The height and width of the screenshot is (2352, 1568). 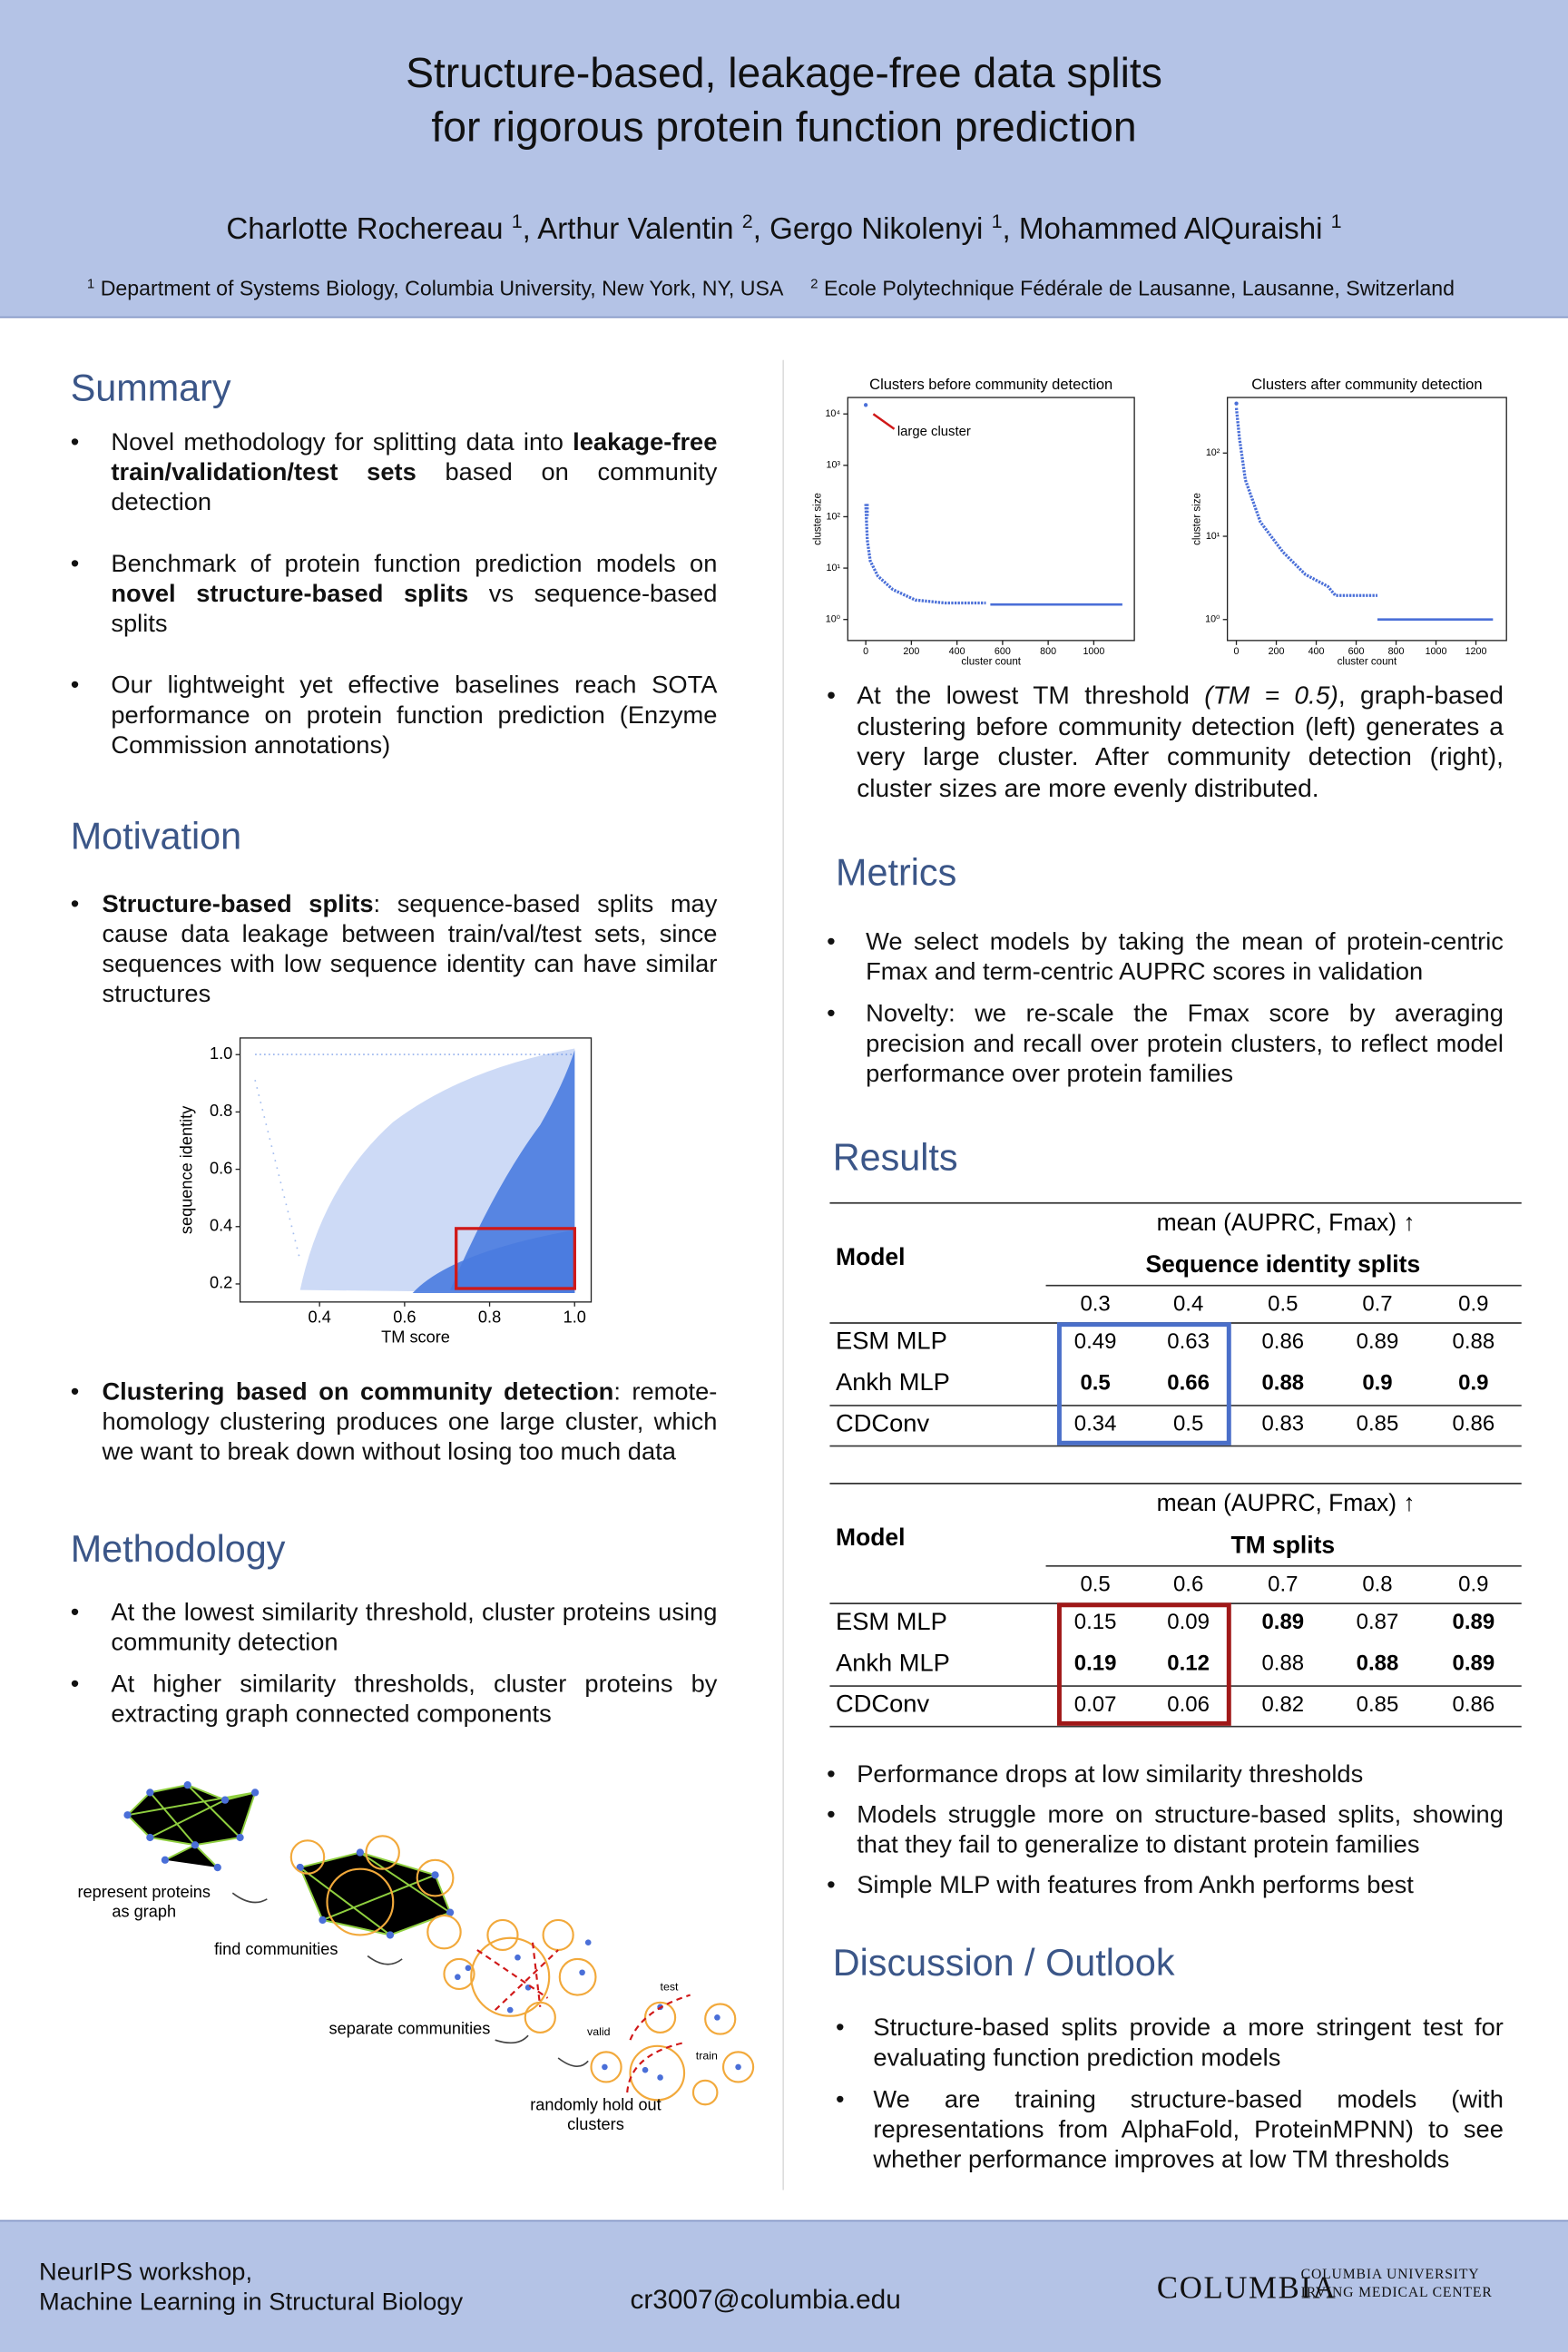 I want to click on cell: 0.85, so click(x=1378, y=1704).